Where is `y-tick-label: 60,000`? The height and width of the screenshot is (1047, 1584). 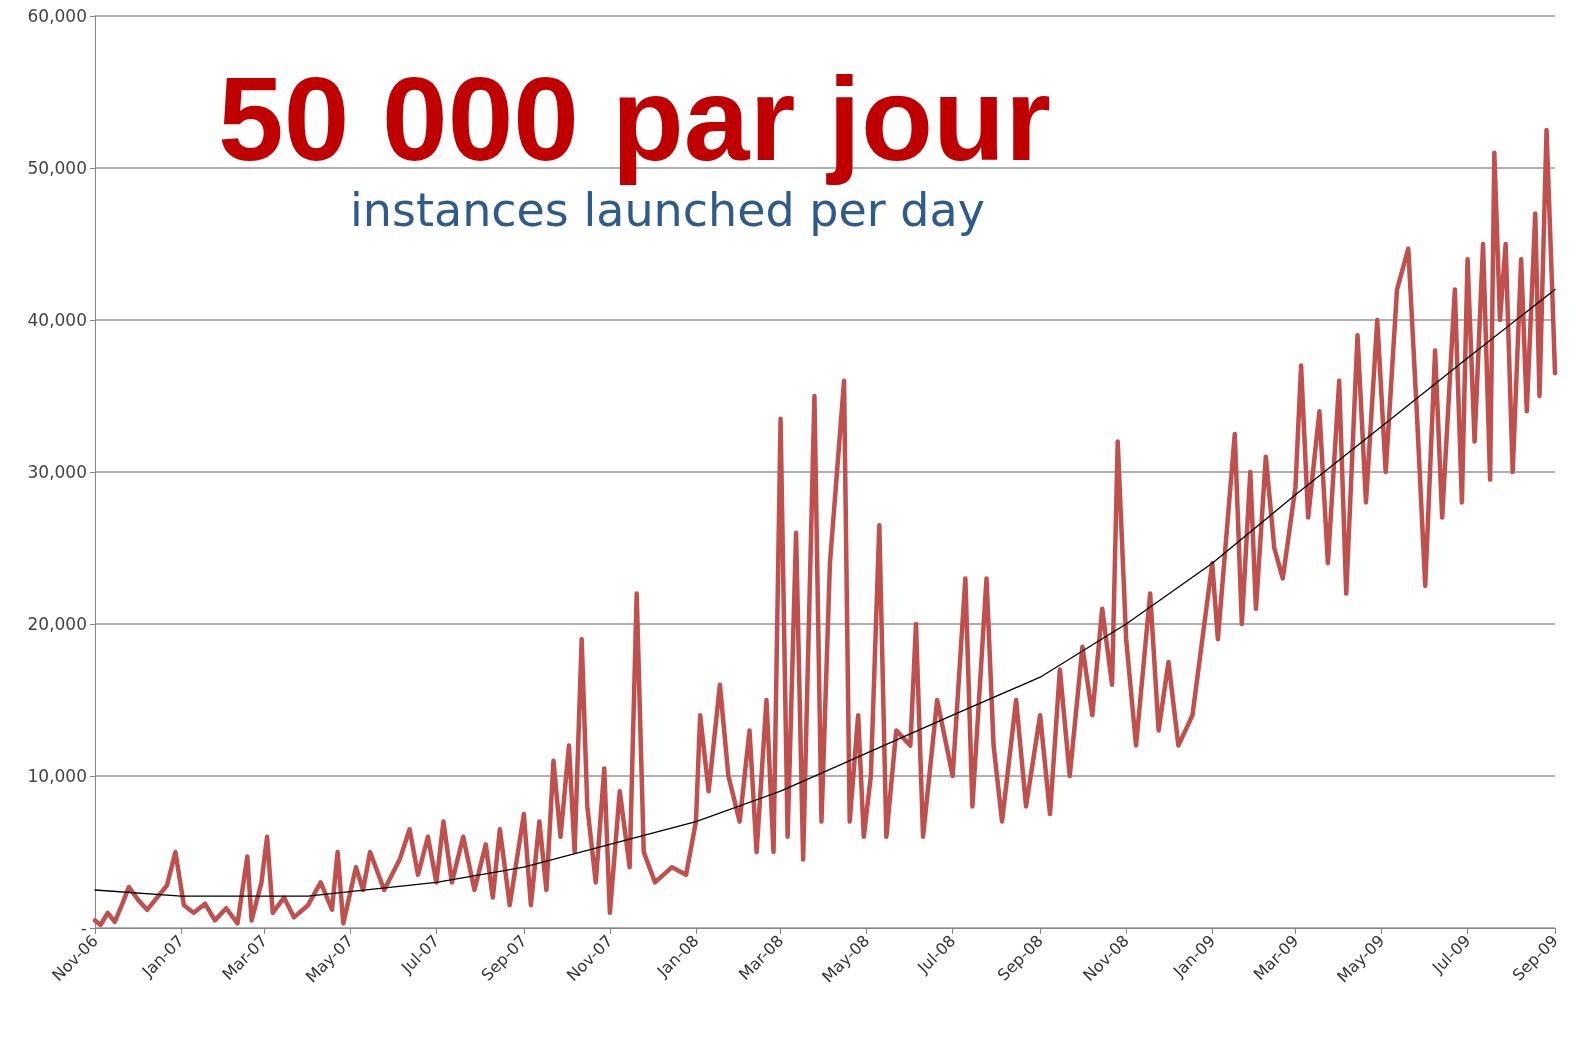 y-tick-label: 60,000 is located at coordinates (57, 16).